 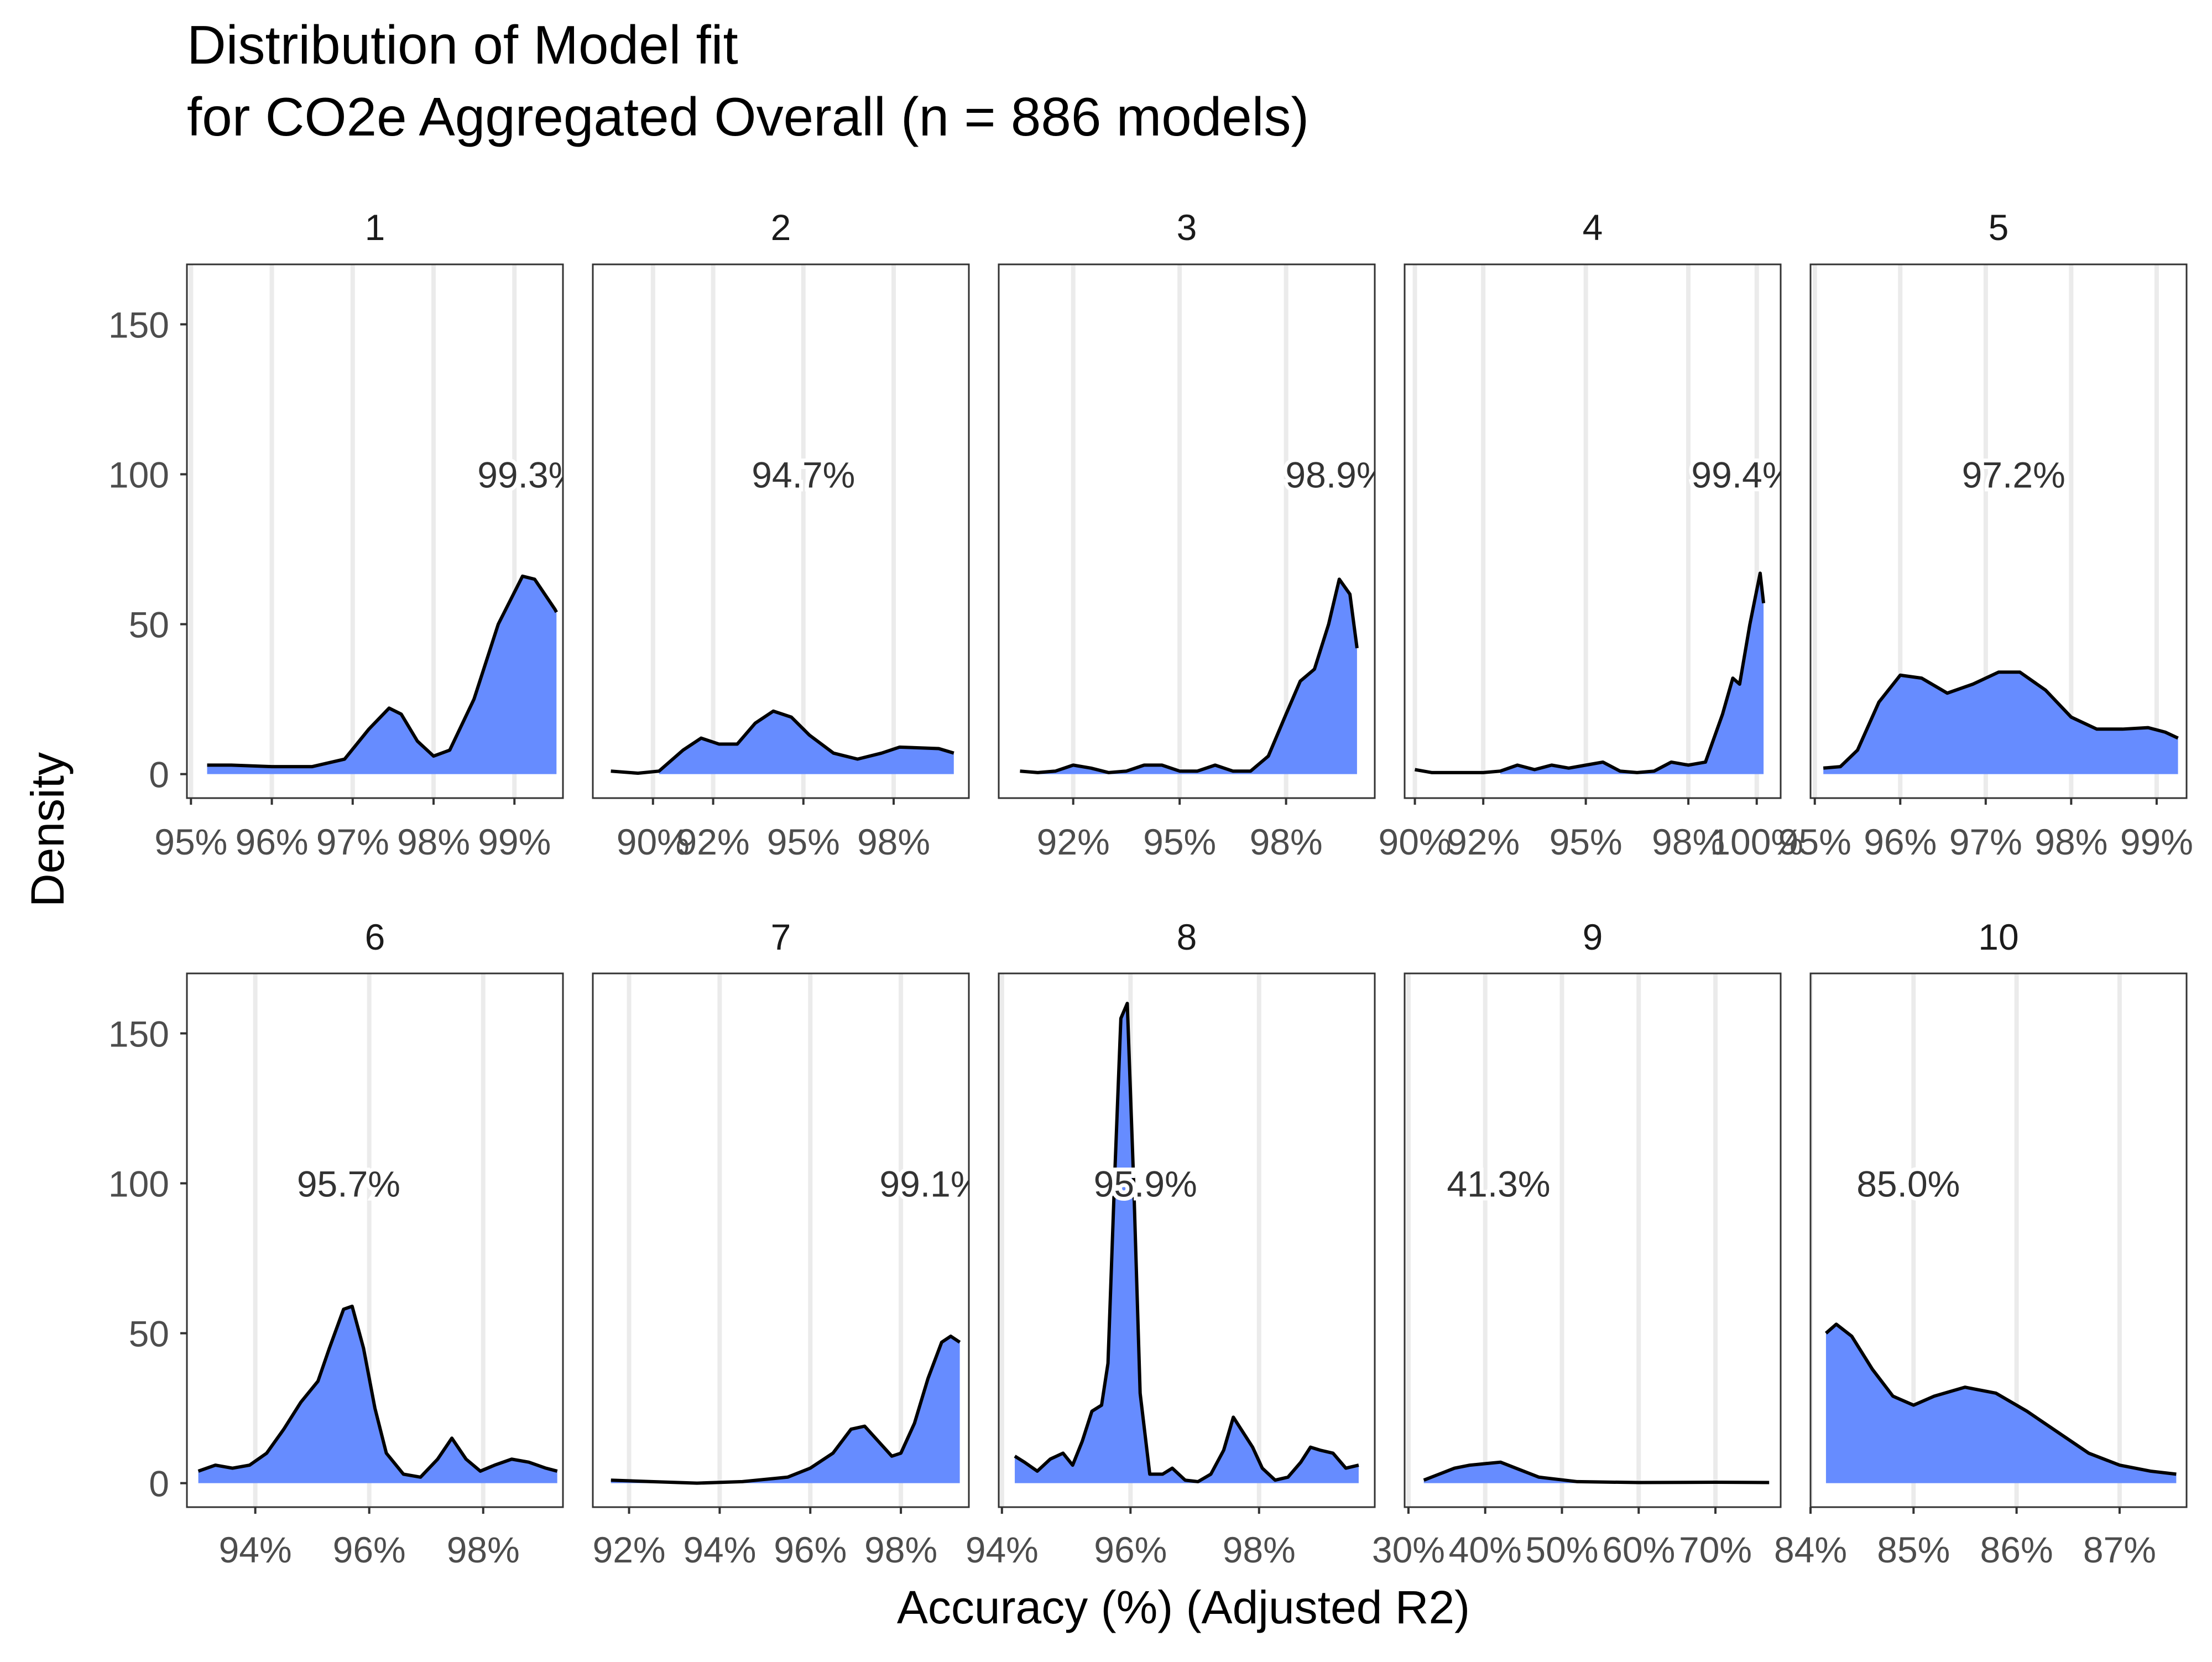 I want to click on panel-plot-area: 98.9%, so click(x=1205, y=531).